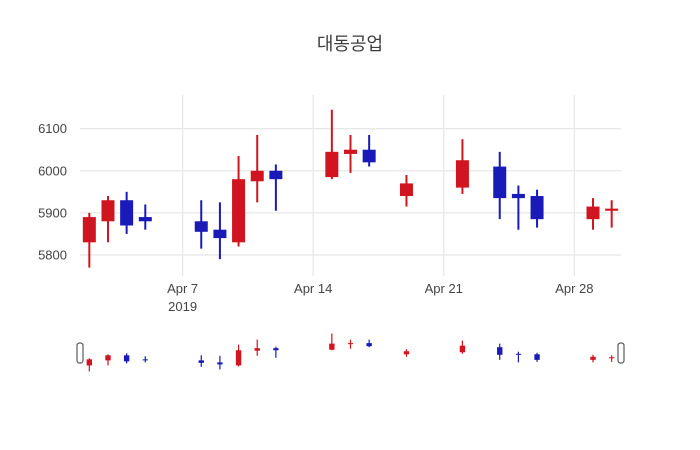  What do you see at coordinates (80, 353) in the screenshot?
I see `rangeslider-handle-left` at bounding box center [80, 353].